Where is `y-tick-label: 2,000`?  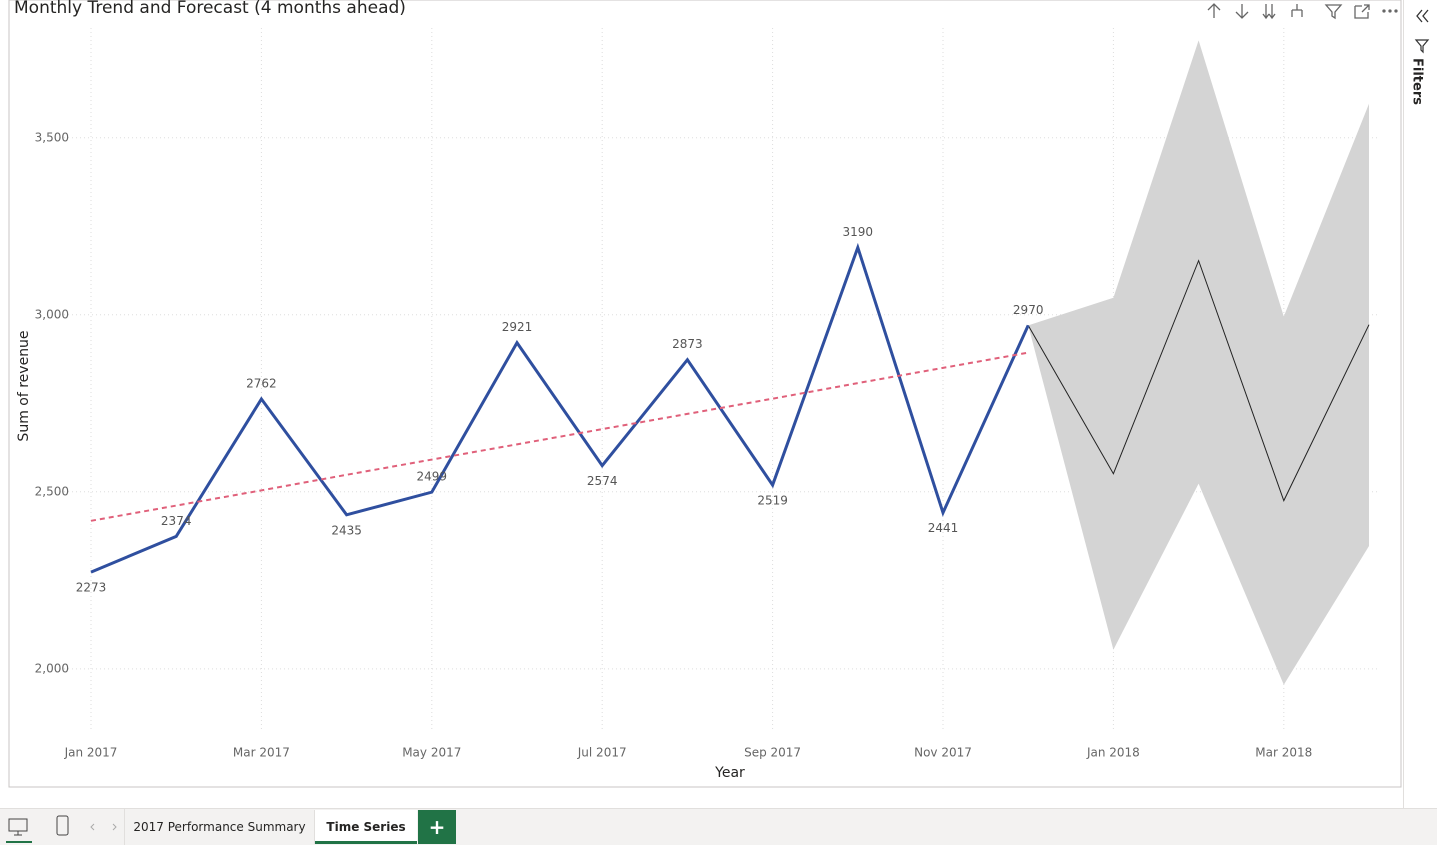 y-tick-label: 2,000 is located at coordinates (52, 668).